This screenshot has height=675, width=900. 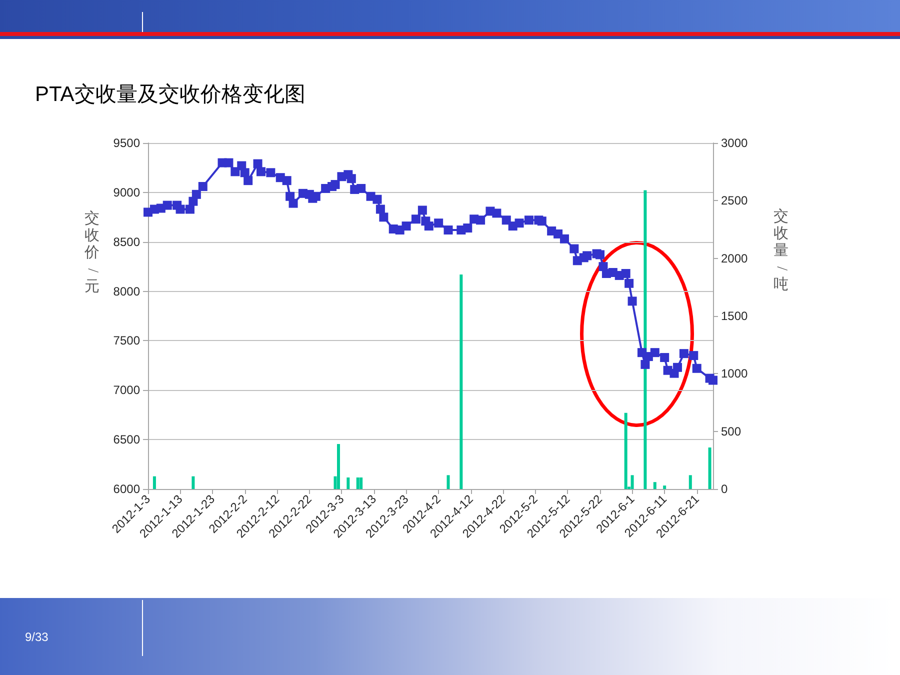 What do you see at coordinates (170, 94) in the screenshot?
I see `chart-title: PTA交收量及交收价格变化图` at bounding box center [170, 94].